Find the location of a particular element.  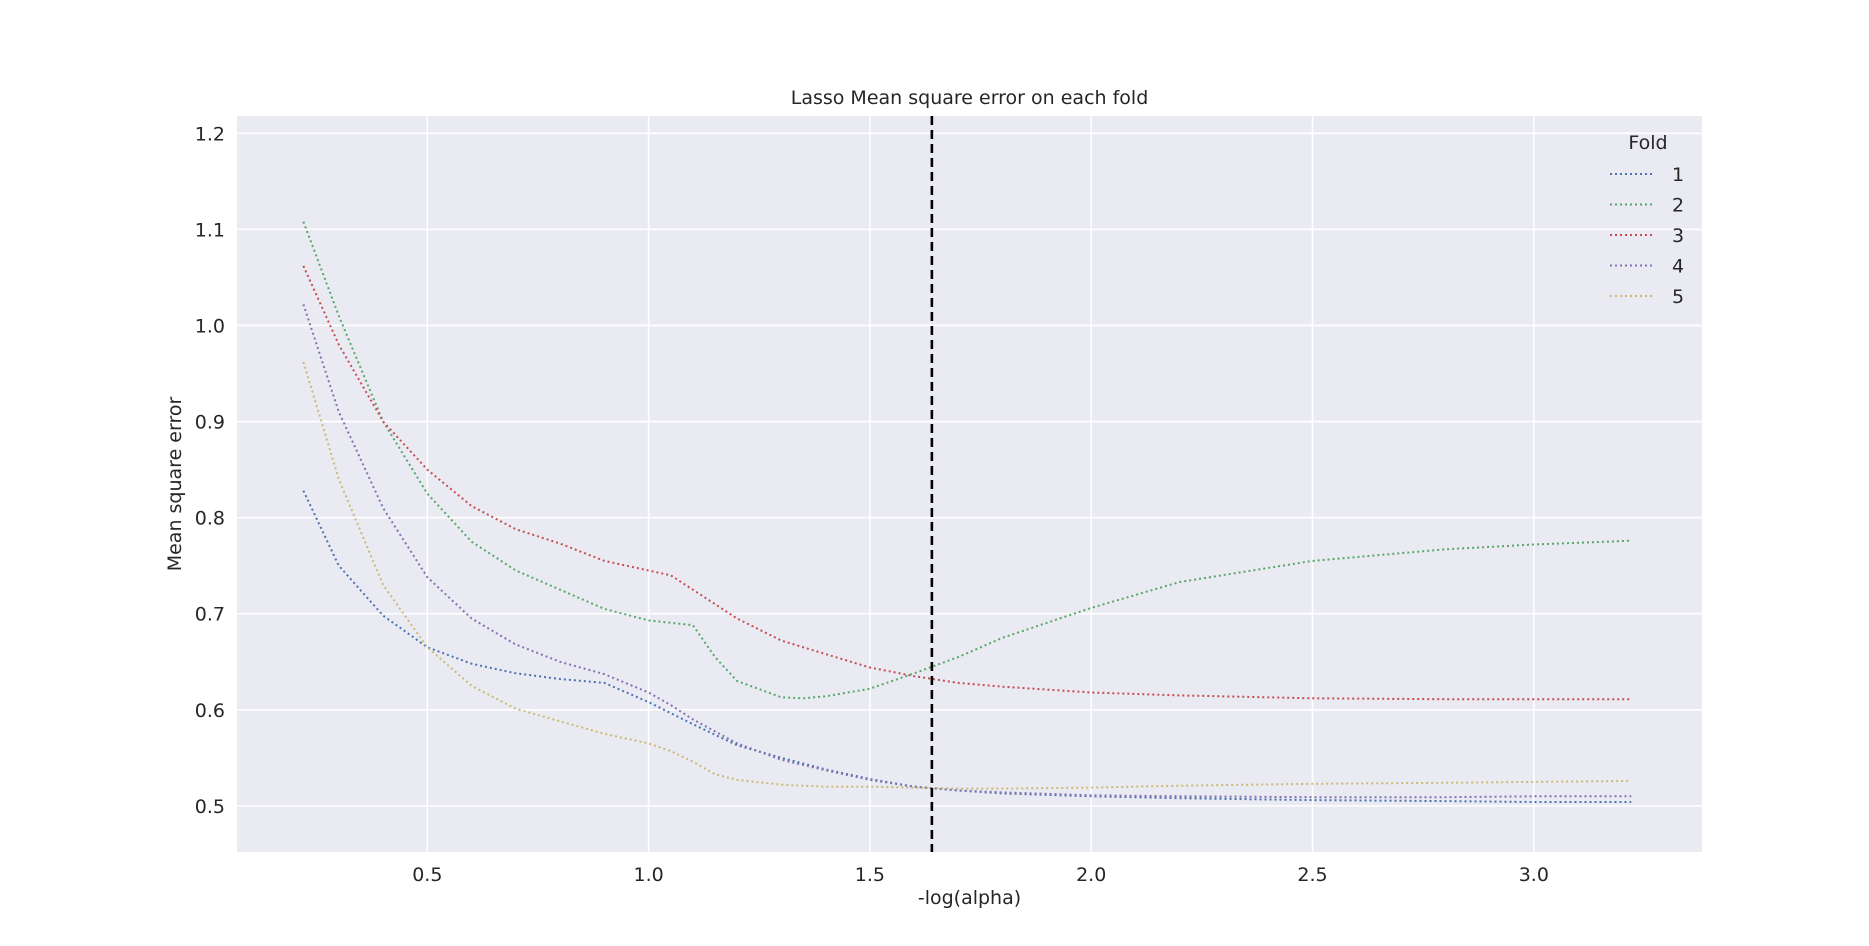

y-tick-label: 1.2 is located at coordinates (210, 134).